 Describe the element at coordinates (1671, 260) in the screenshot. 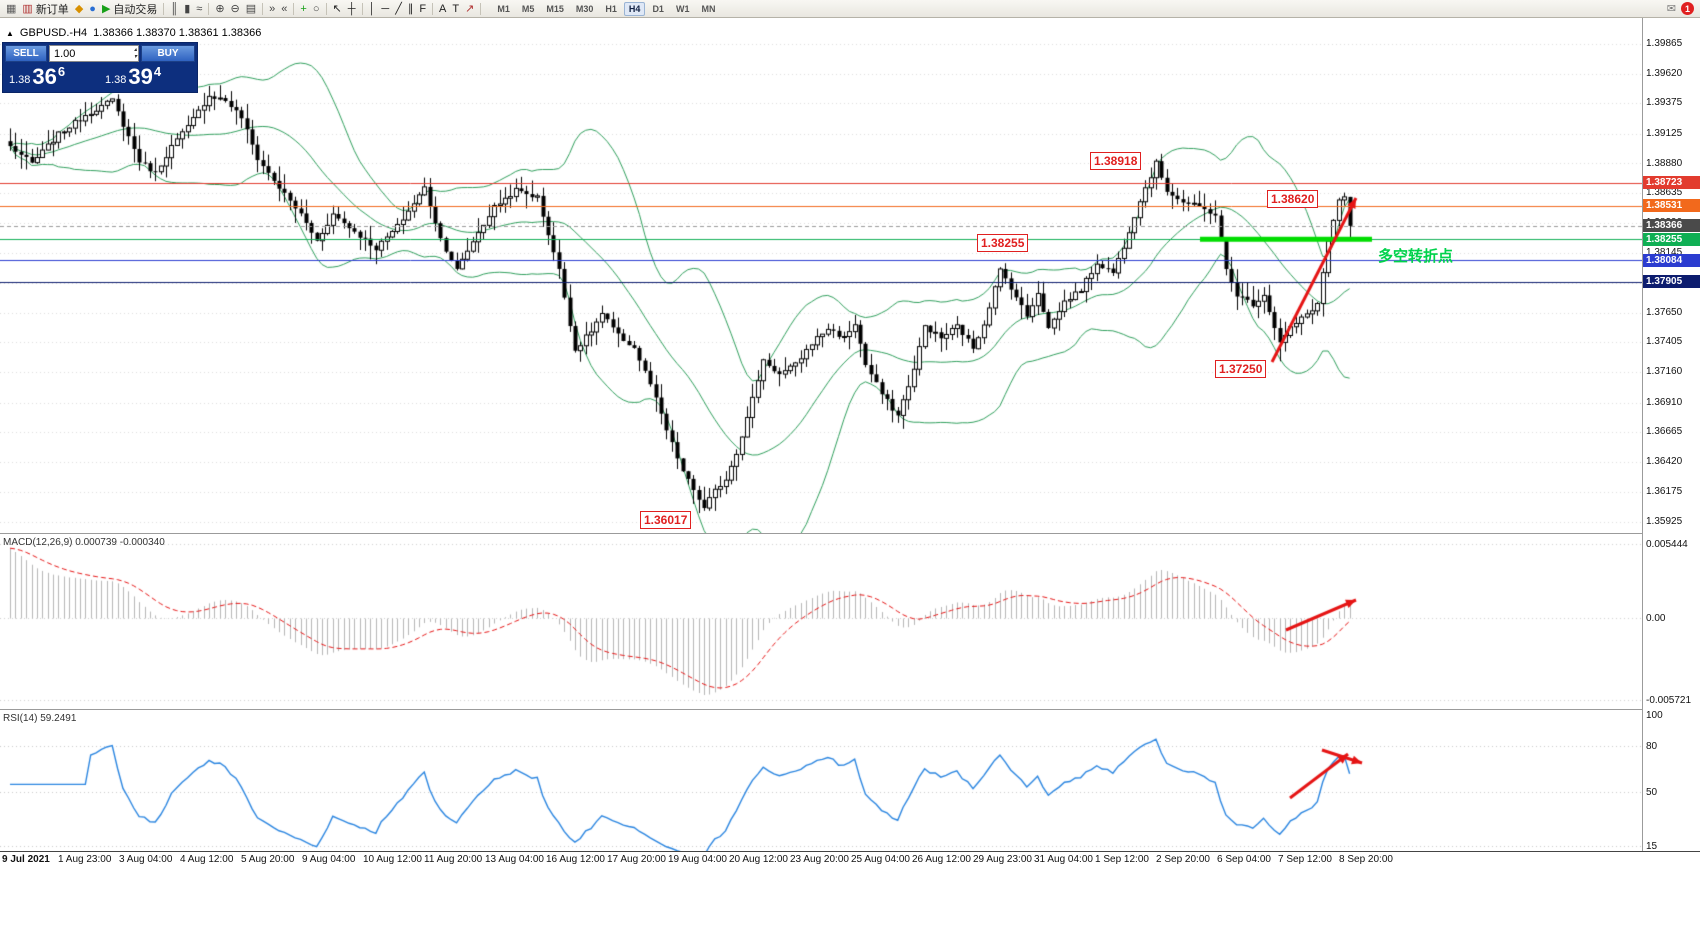

I see `price-tag: 1.38084` at that location.